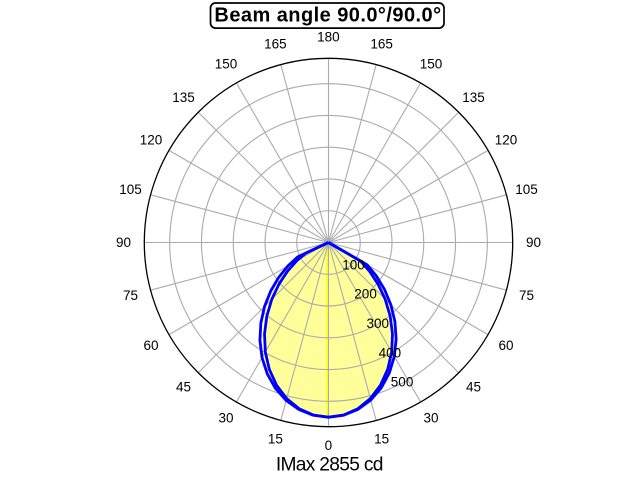 This screenshot has height=485, width=640. I want to click on svg-text: 400, so click(390, 352).